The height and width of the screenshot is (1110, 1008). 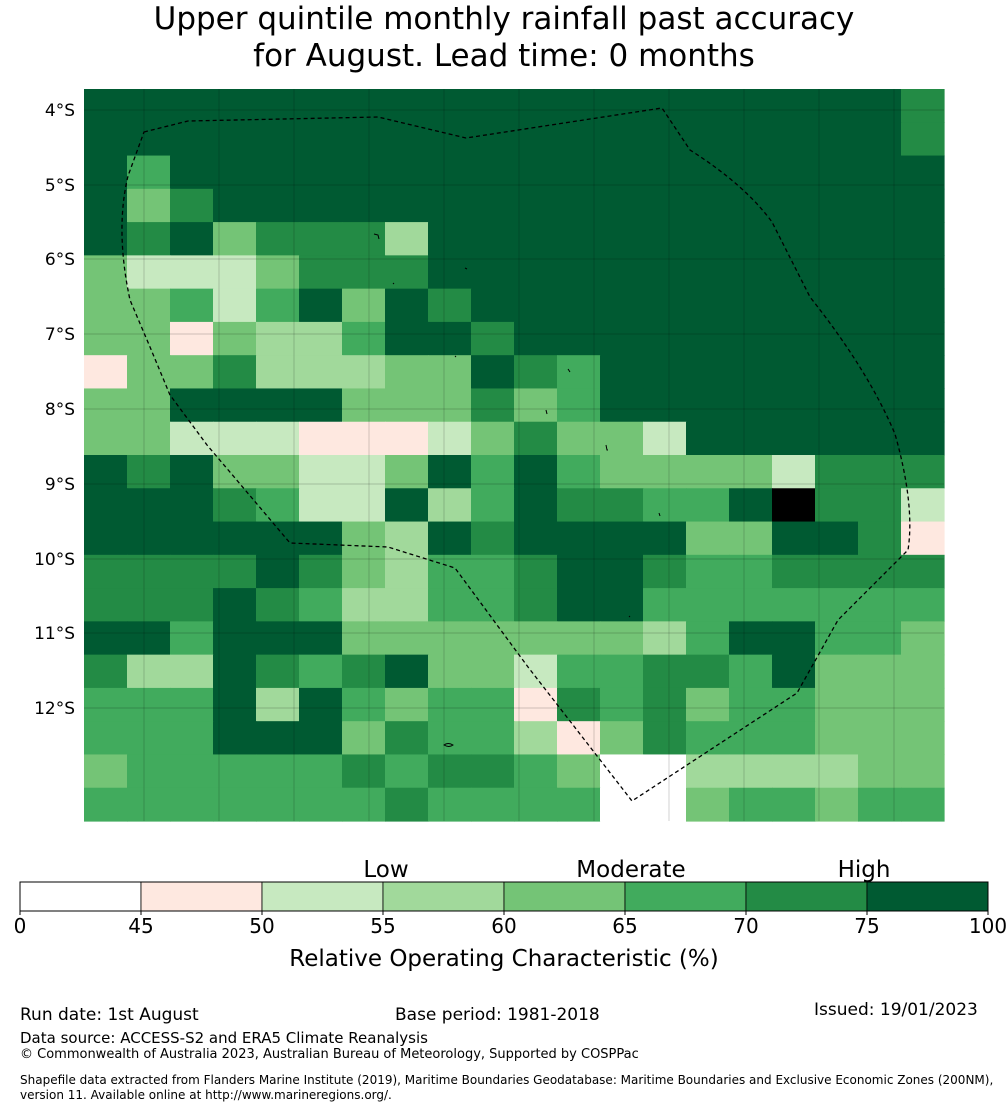 What do you see at coordinates (54, 709) in the screenshot?
I see `latitude-label: 12°S` at bounding box center [54, 709].